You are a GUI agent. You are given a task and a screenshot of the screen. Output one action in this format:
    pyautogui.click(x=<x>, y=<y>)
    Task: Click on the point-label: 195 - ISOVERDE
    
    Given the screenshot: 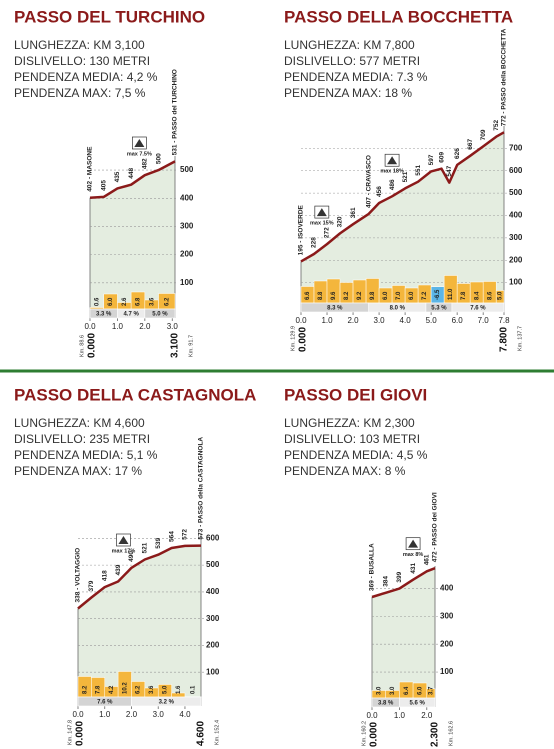 What is the action you would take?
    pyautogui.click(x=301, y=229)
    